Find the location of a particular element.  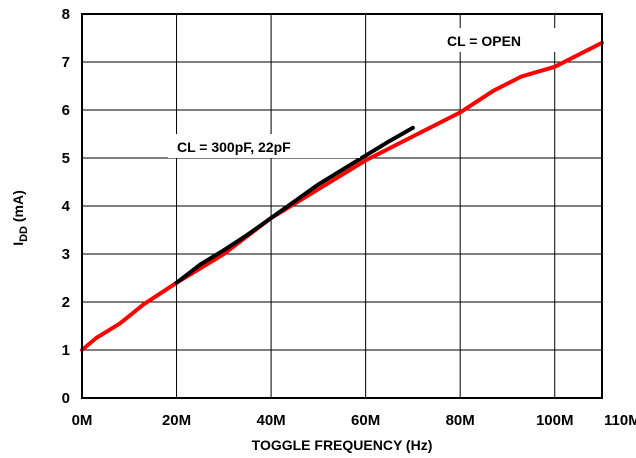

x-tick-labels: 0M 20M 40M 60M 80M 100M 110M is located at coordinates (354, 420).